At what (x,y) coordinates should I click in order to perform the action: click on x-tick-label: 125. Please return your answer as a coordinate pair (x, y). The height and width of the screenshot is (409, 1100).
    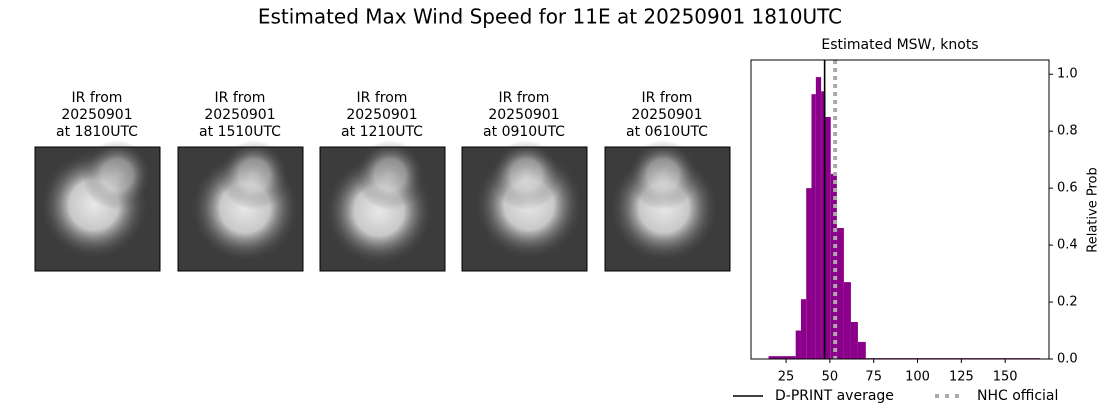
    Looking at the image, I should click on (961, 377).